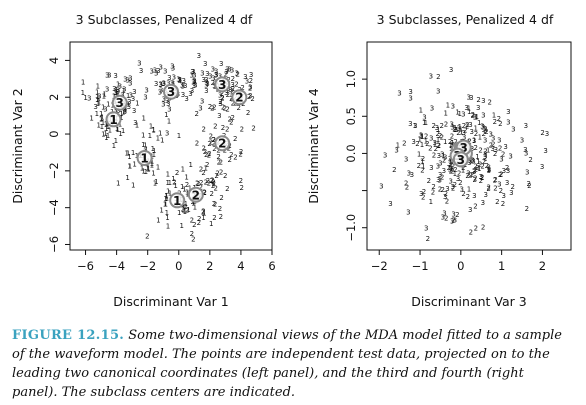 The width and height of the screenshot is (586, 405). Describe the element at coordinates (465, 19) in the screenshot. I see `right-panel-title: 3 Subclasses, Penalized 4 df` at that location.